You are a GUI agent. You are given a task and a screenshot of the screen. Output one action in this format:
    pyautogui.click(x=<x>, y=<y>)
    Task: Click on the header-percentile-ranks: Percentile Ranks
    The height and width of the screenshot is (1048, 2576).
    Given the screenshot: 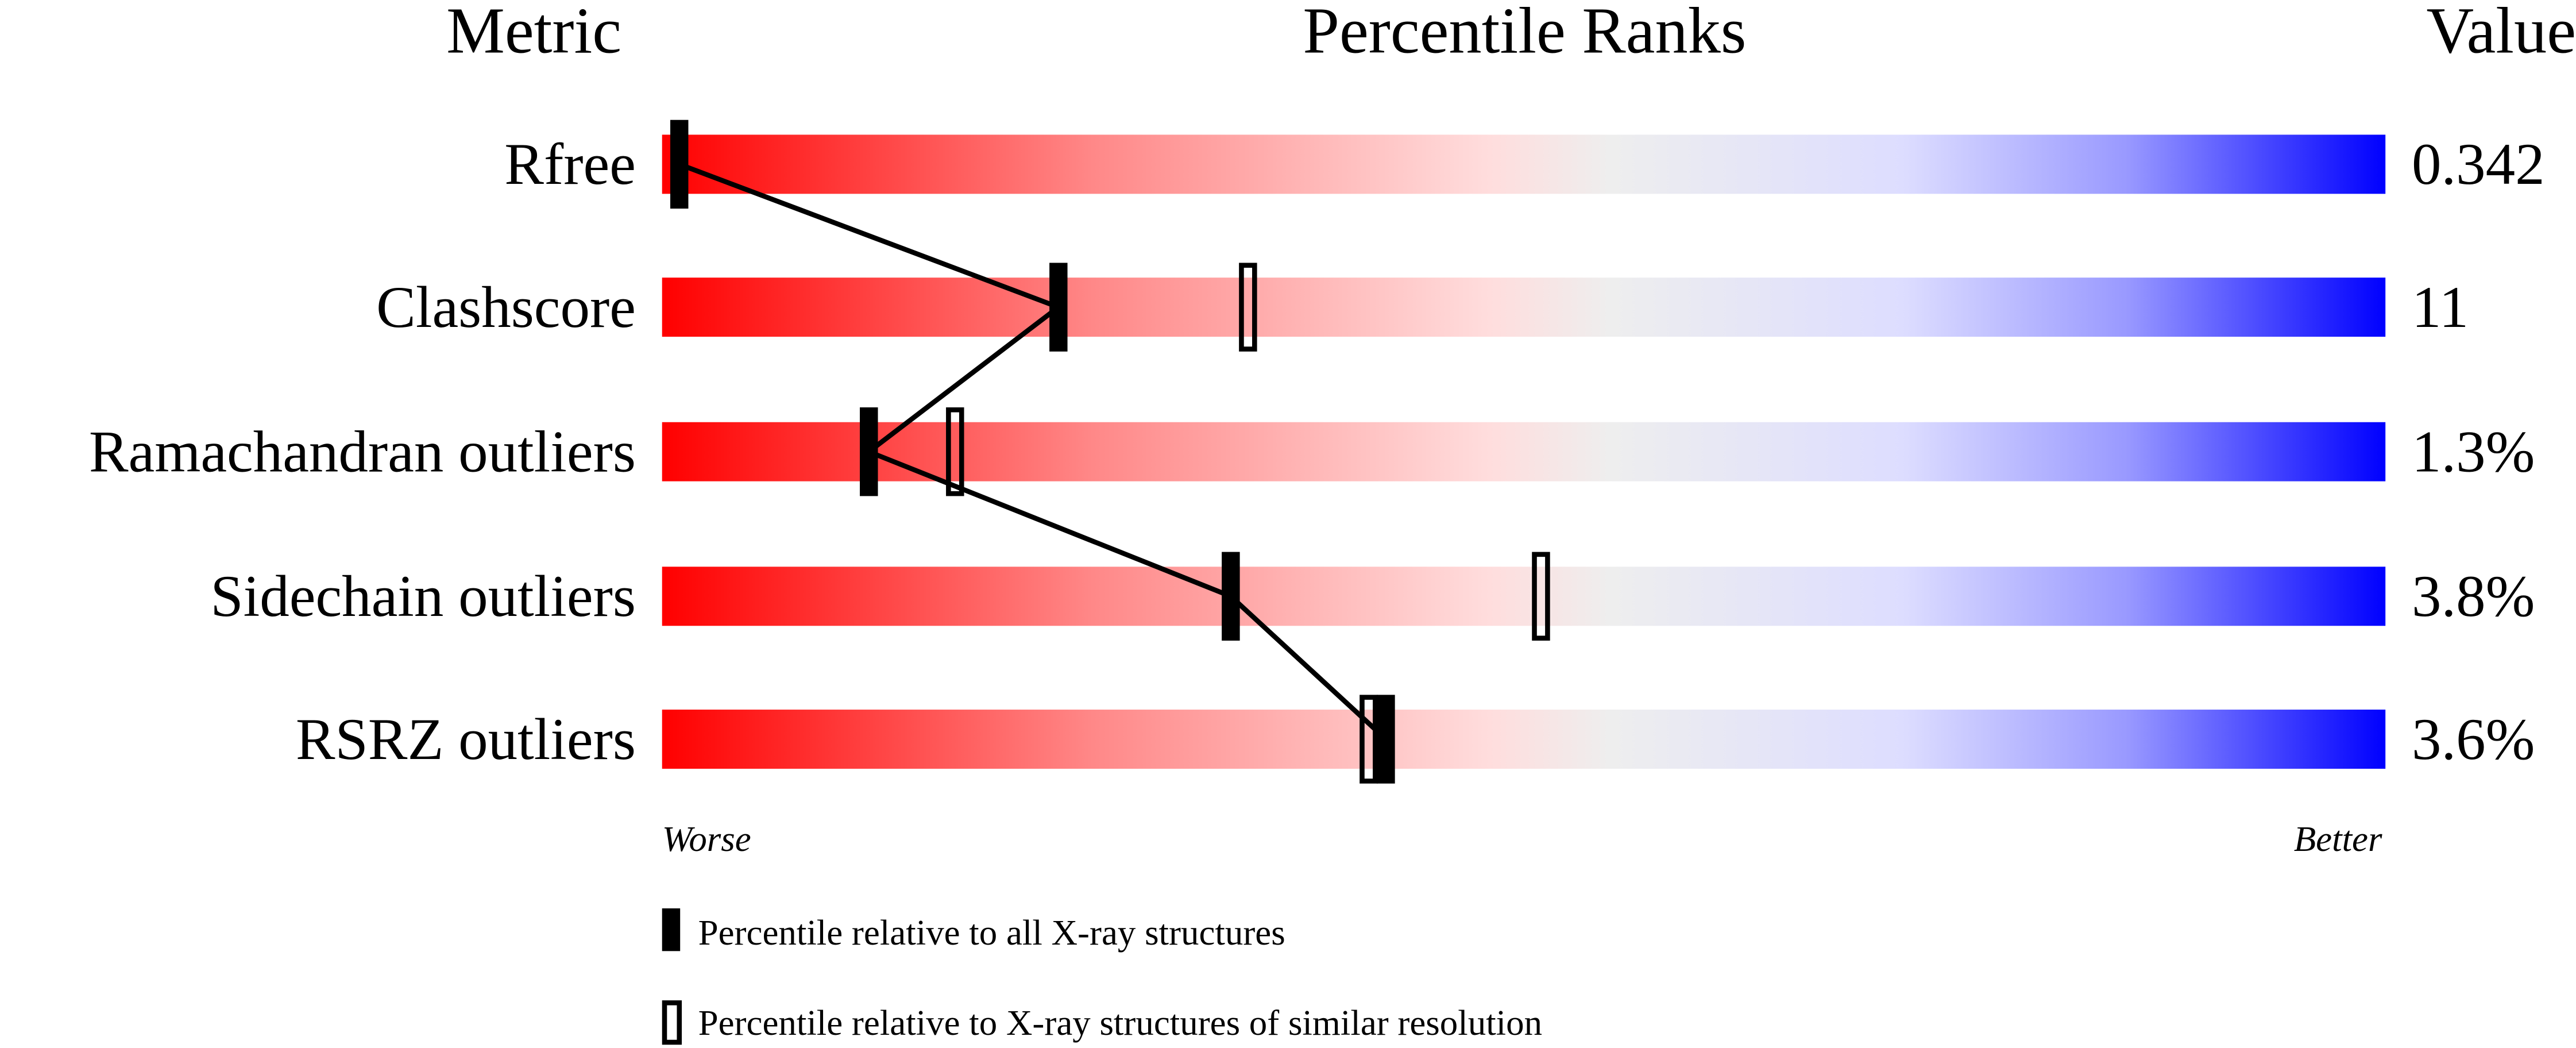 What is the action you would take?
    pyautogui.click(x=1524, y=33)
    